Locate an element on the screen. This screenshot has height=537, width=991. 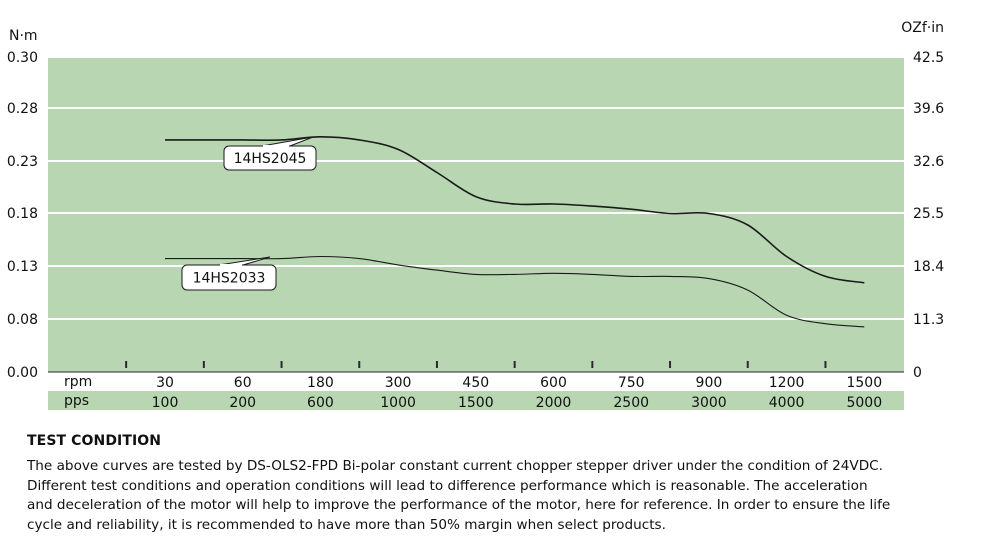
left-tick-label: 0.13 is located at coordinates (22, 267).